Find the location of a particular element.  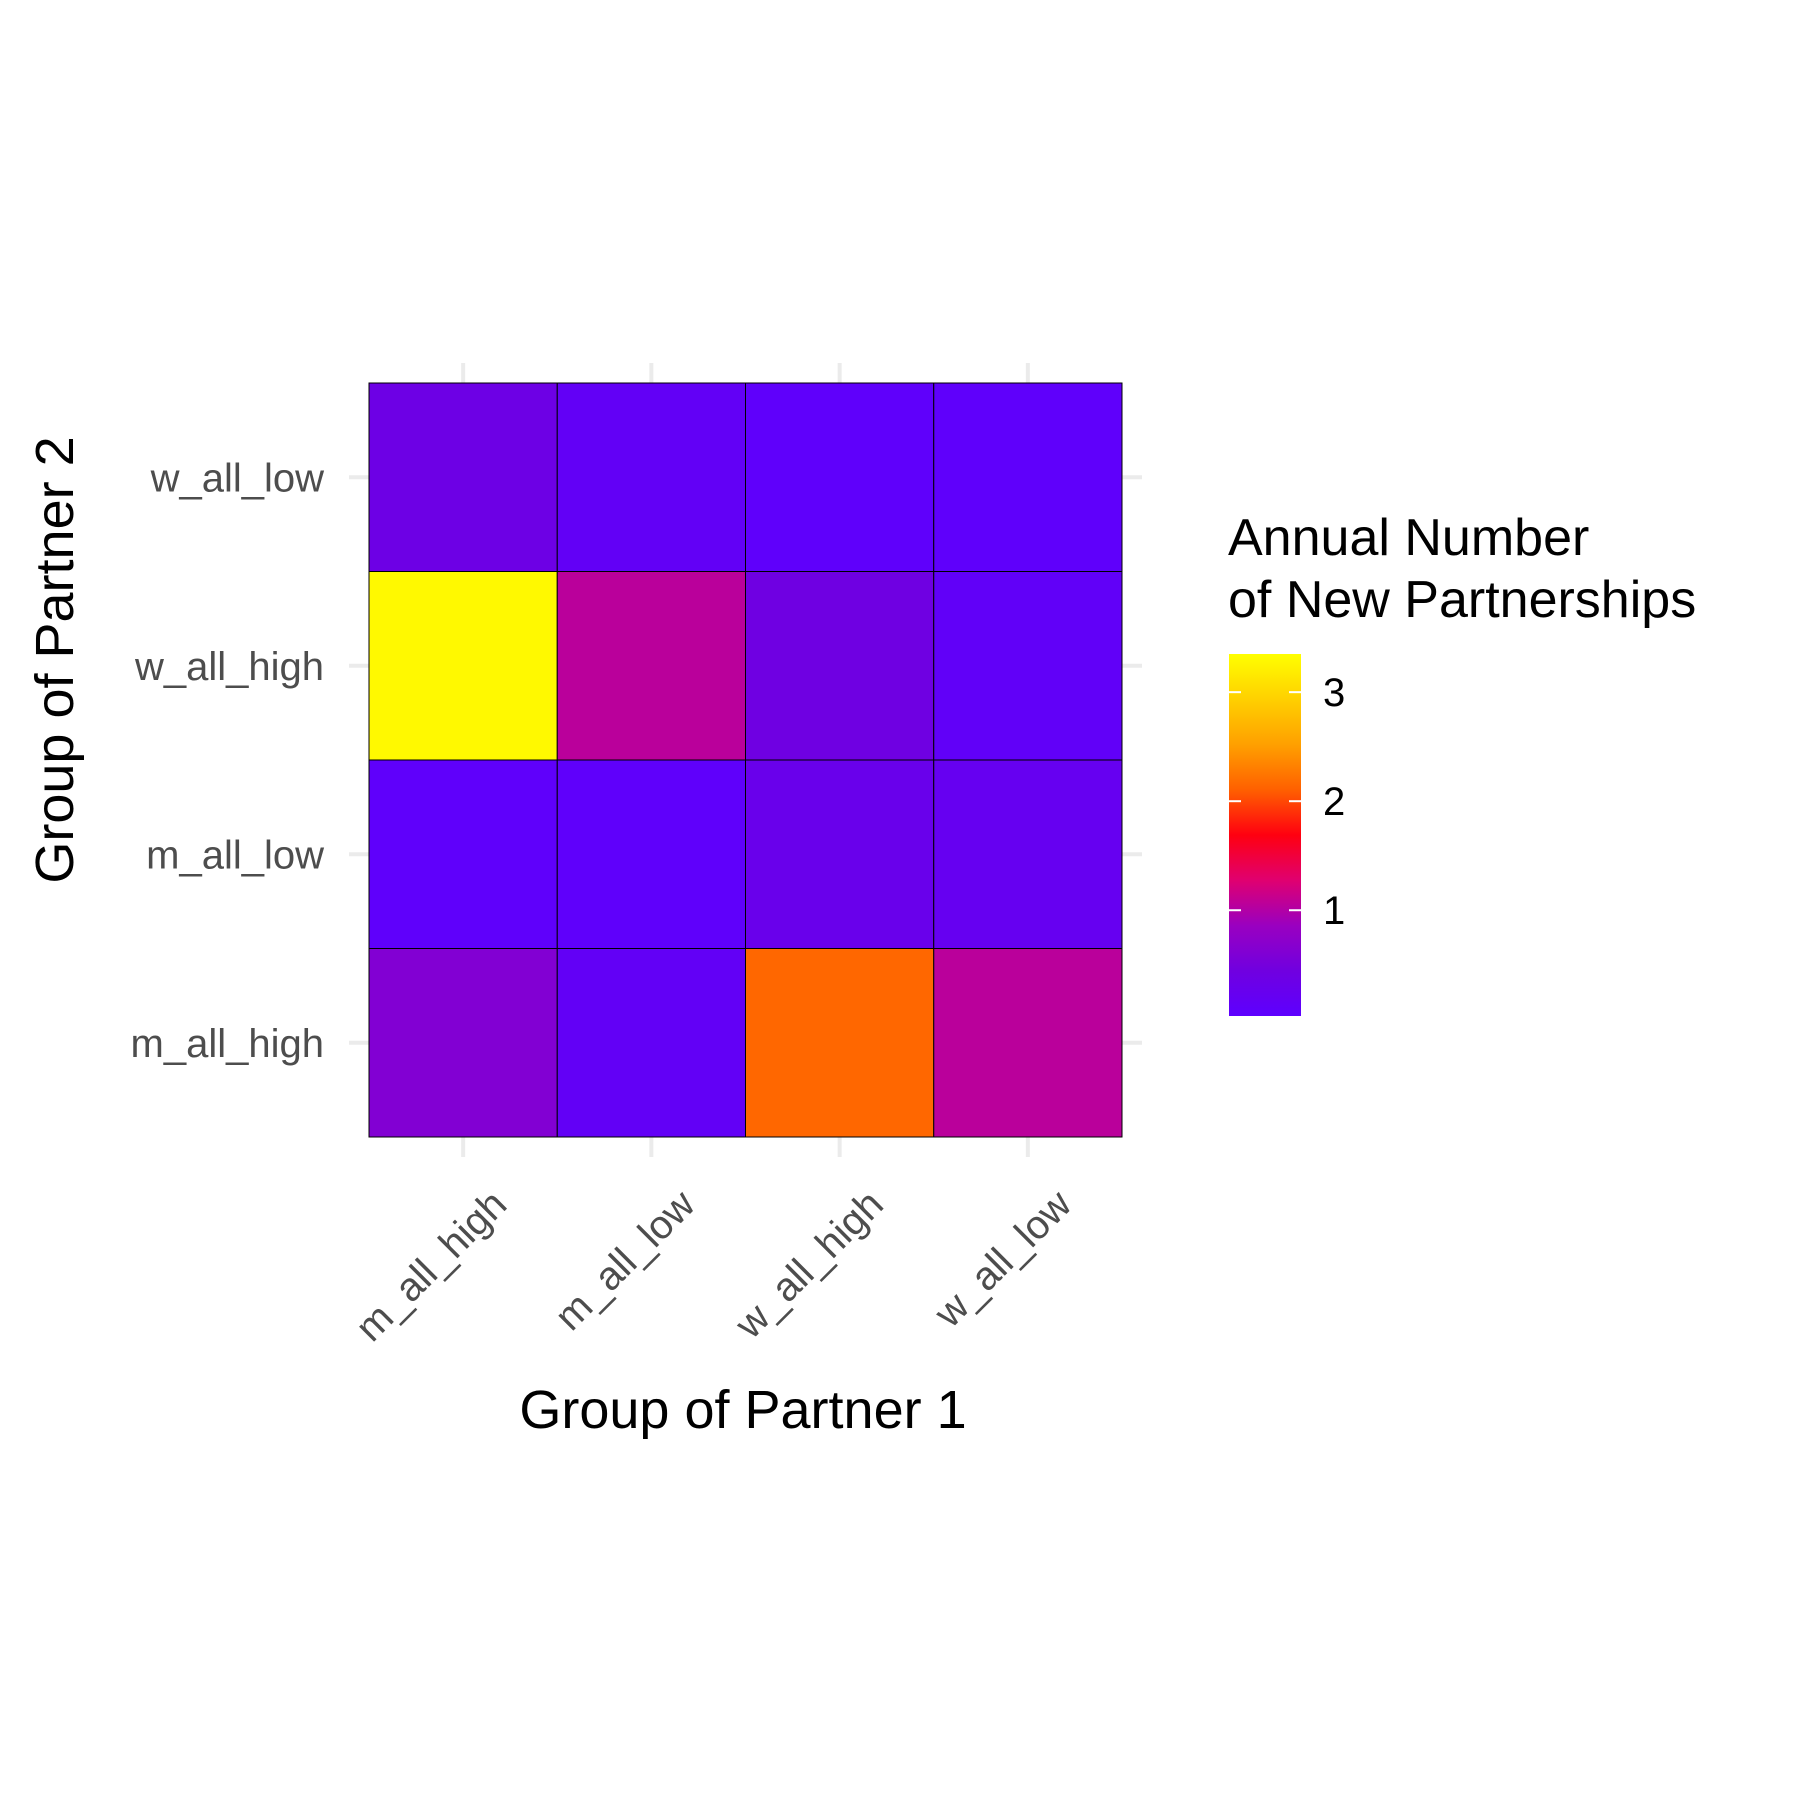

legend-tick-label: 3 is located at coordinates (1334, 693).